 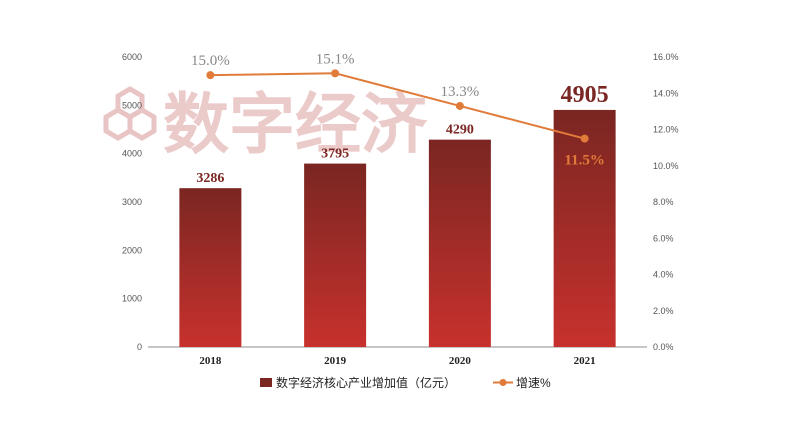 I want to click on y-left-tick-label: 1000, so click(x=132, y=299).